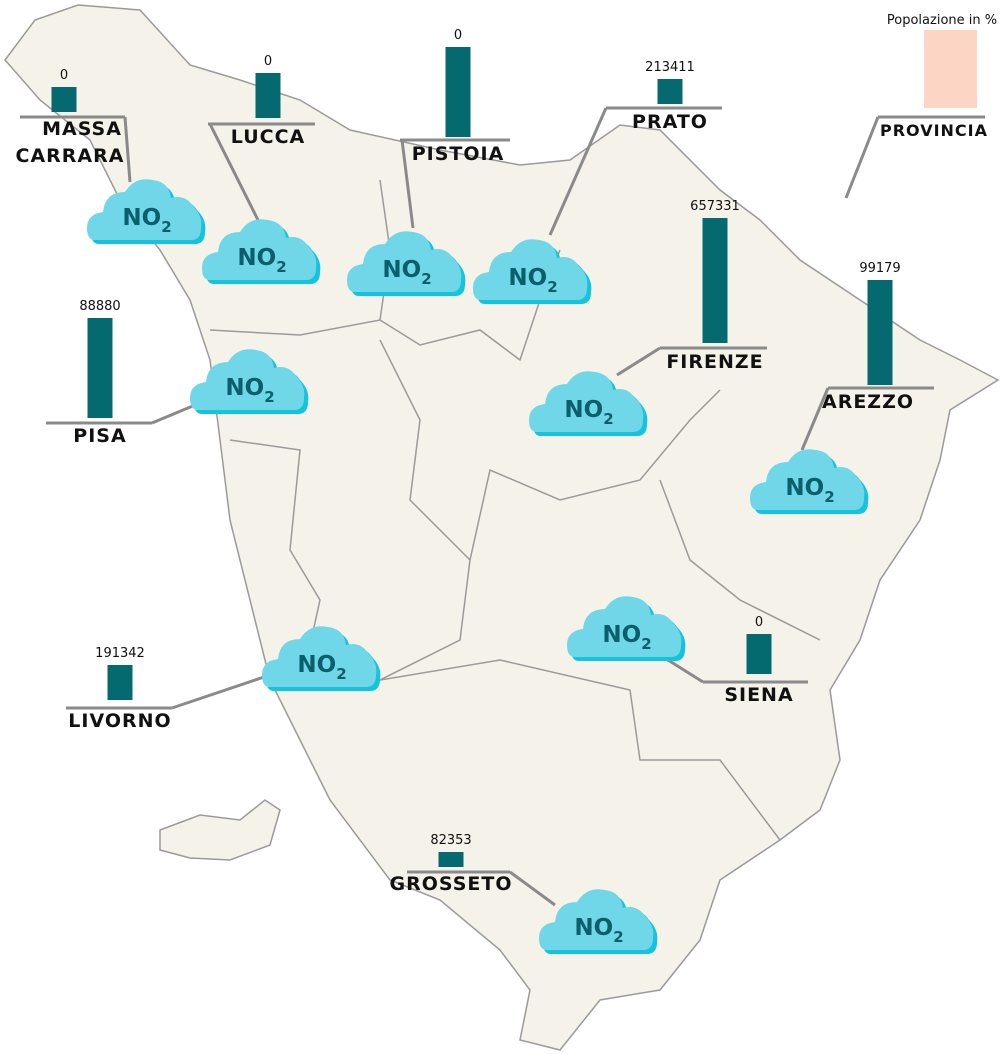  What do you see at coordinates (99, 306) in the screenshot?
I see `value-label: 88880` at bounding box center [99, 306].